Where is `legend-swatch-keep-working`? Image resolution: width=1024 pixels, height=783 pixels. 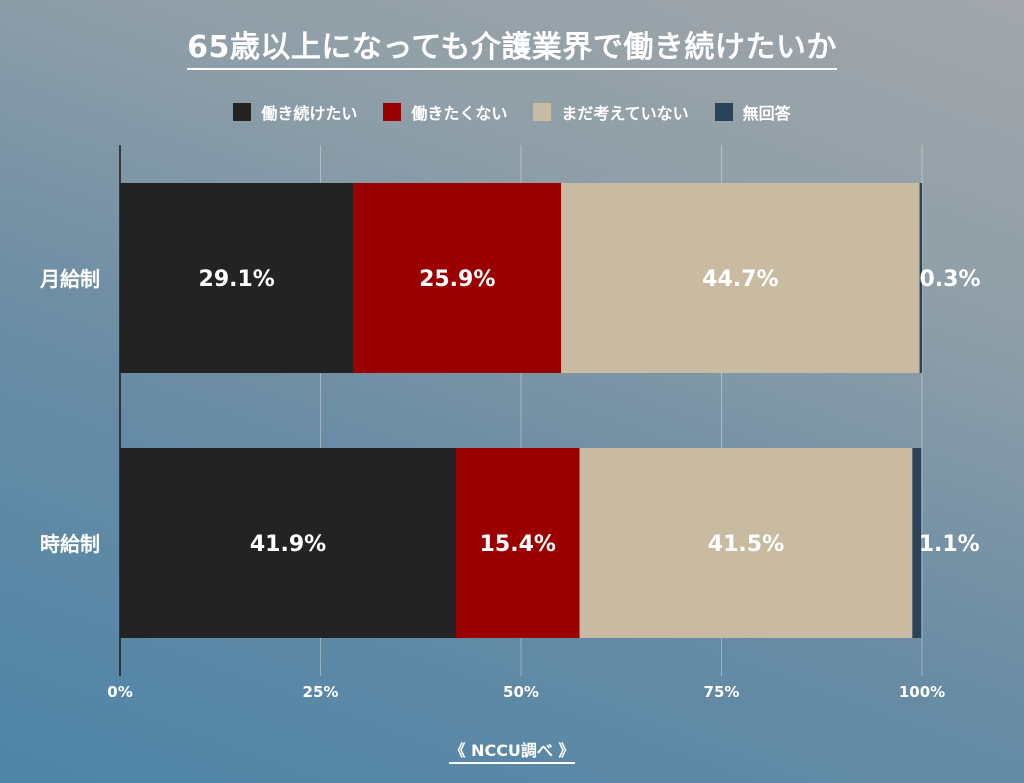 legend-swatch-keep-working is located at coordinates (242, 112).